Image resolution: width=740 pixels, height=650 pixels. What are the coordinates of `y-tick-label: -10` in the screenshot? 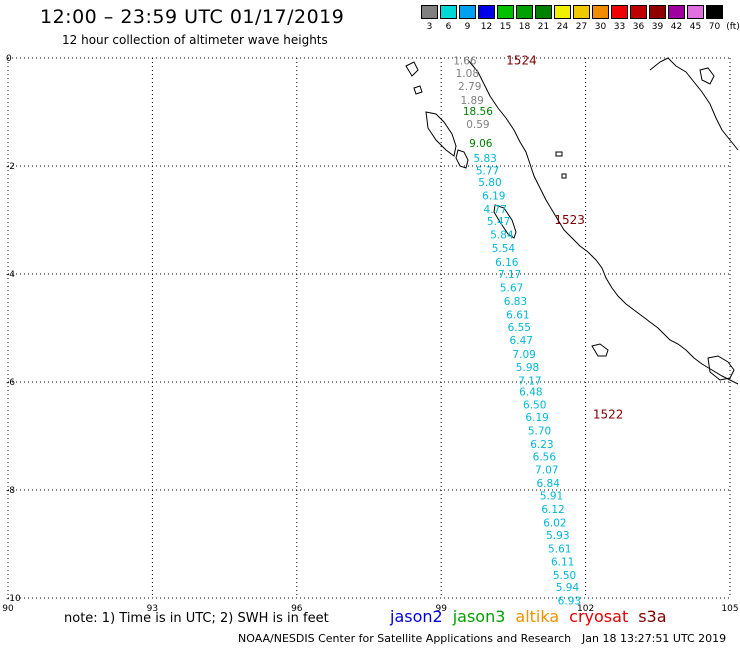 It's located at (13, 599).